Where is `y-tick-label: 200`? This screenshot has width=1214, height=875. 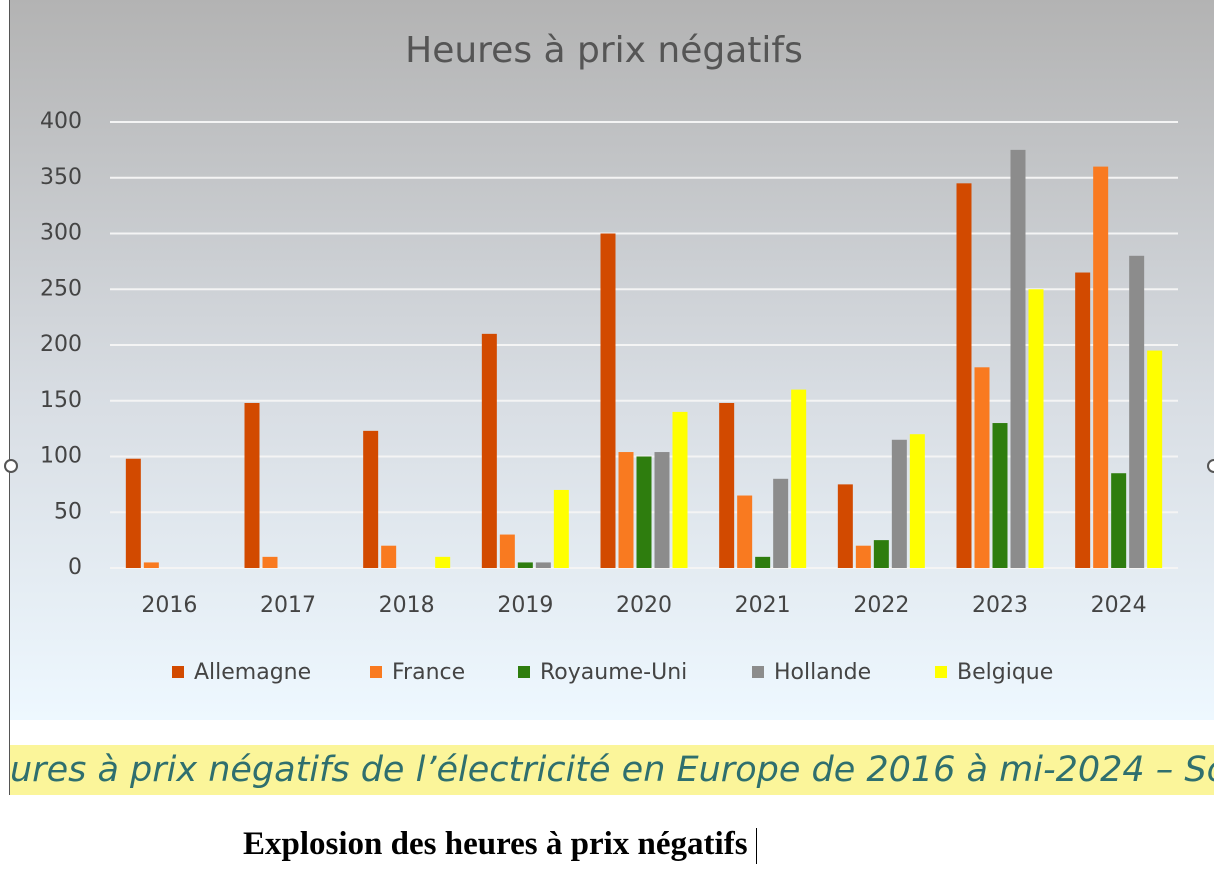
y-tick-label: 200 is located at coordinates (61, 344).